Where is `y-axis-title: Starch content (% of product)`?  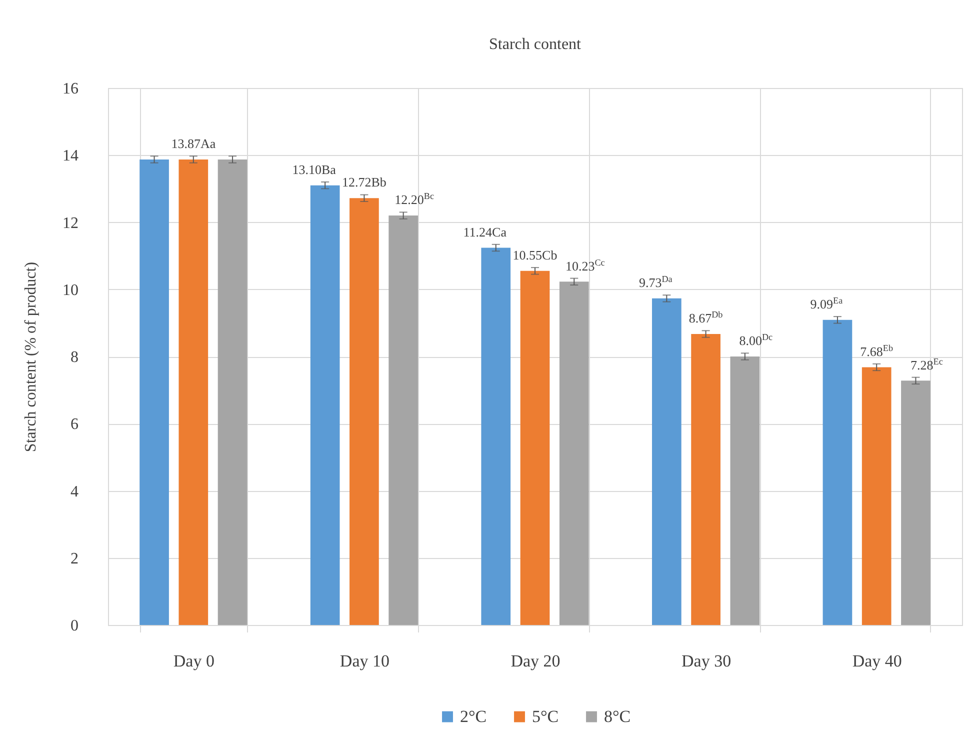 y-axis-title: Starch content (% of product) is located at coordinates (31, 357).